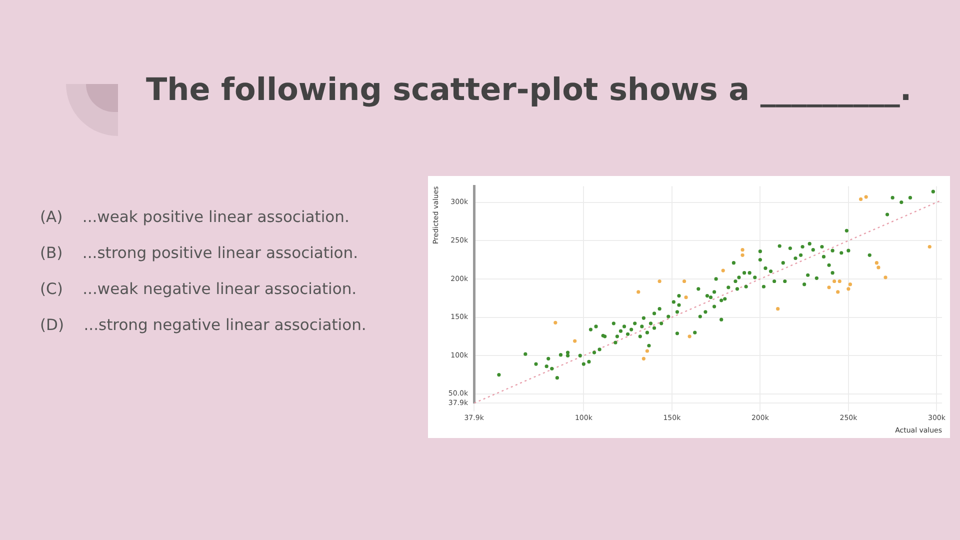 Image resolution: width=960 pixels, height=540 pixels. What do you see at coordinates (203, 325) in the screenshot?
I see `text: (D) ...strong negative linear association.` at bounding box center [203, 325].